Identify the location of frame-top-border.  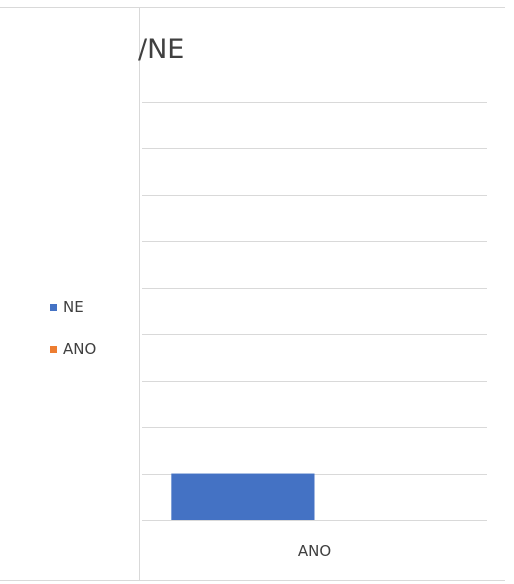
(252, 7).